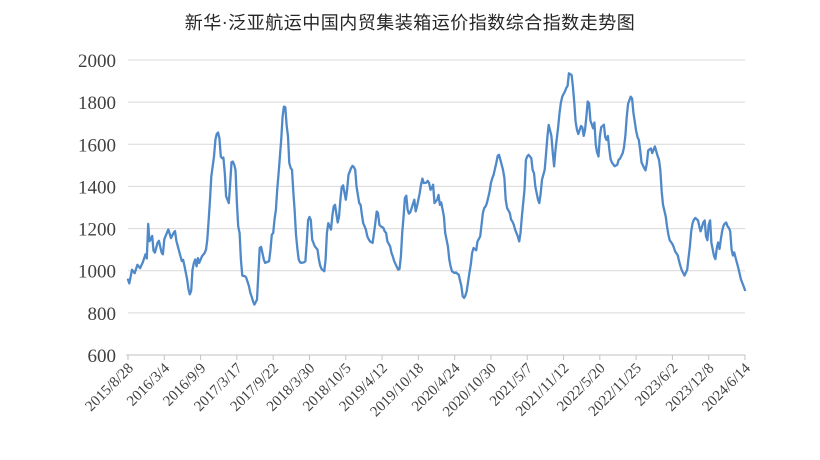  I want to click on axes-layer, so click(436, 357).